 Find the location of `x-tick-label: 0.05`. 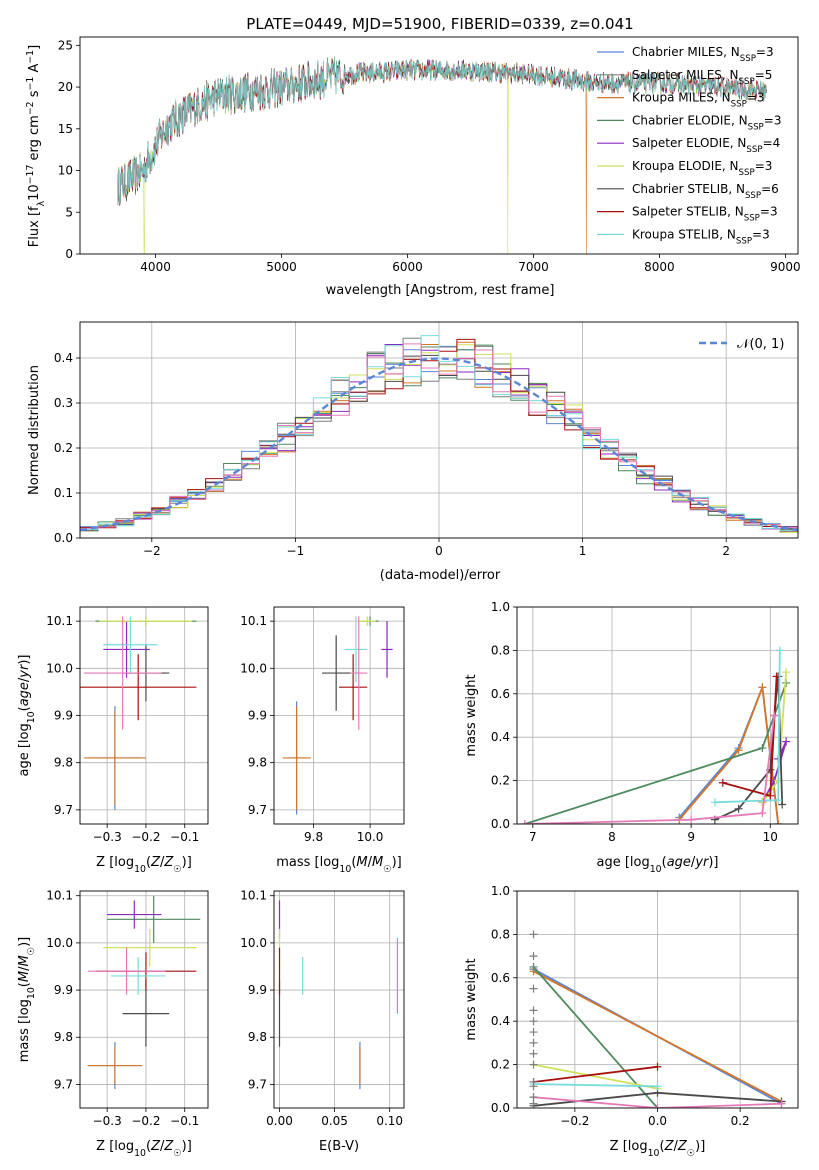

x-tick-label: 0.05 is located at coordinates (334, 1121).